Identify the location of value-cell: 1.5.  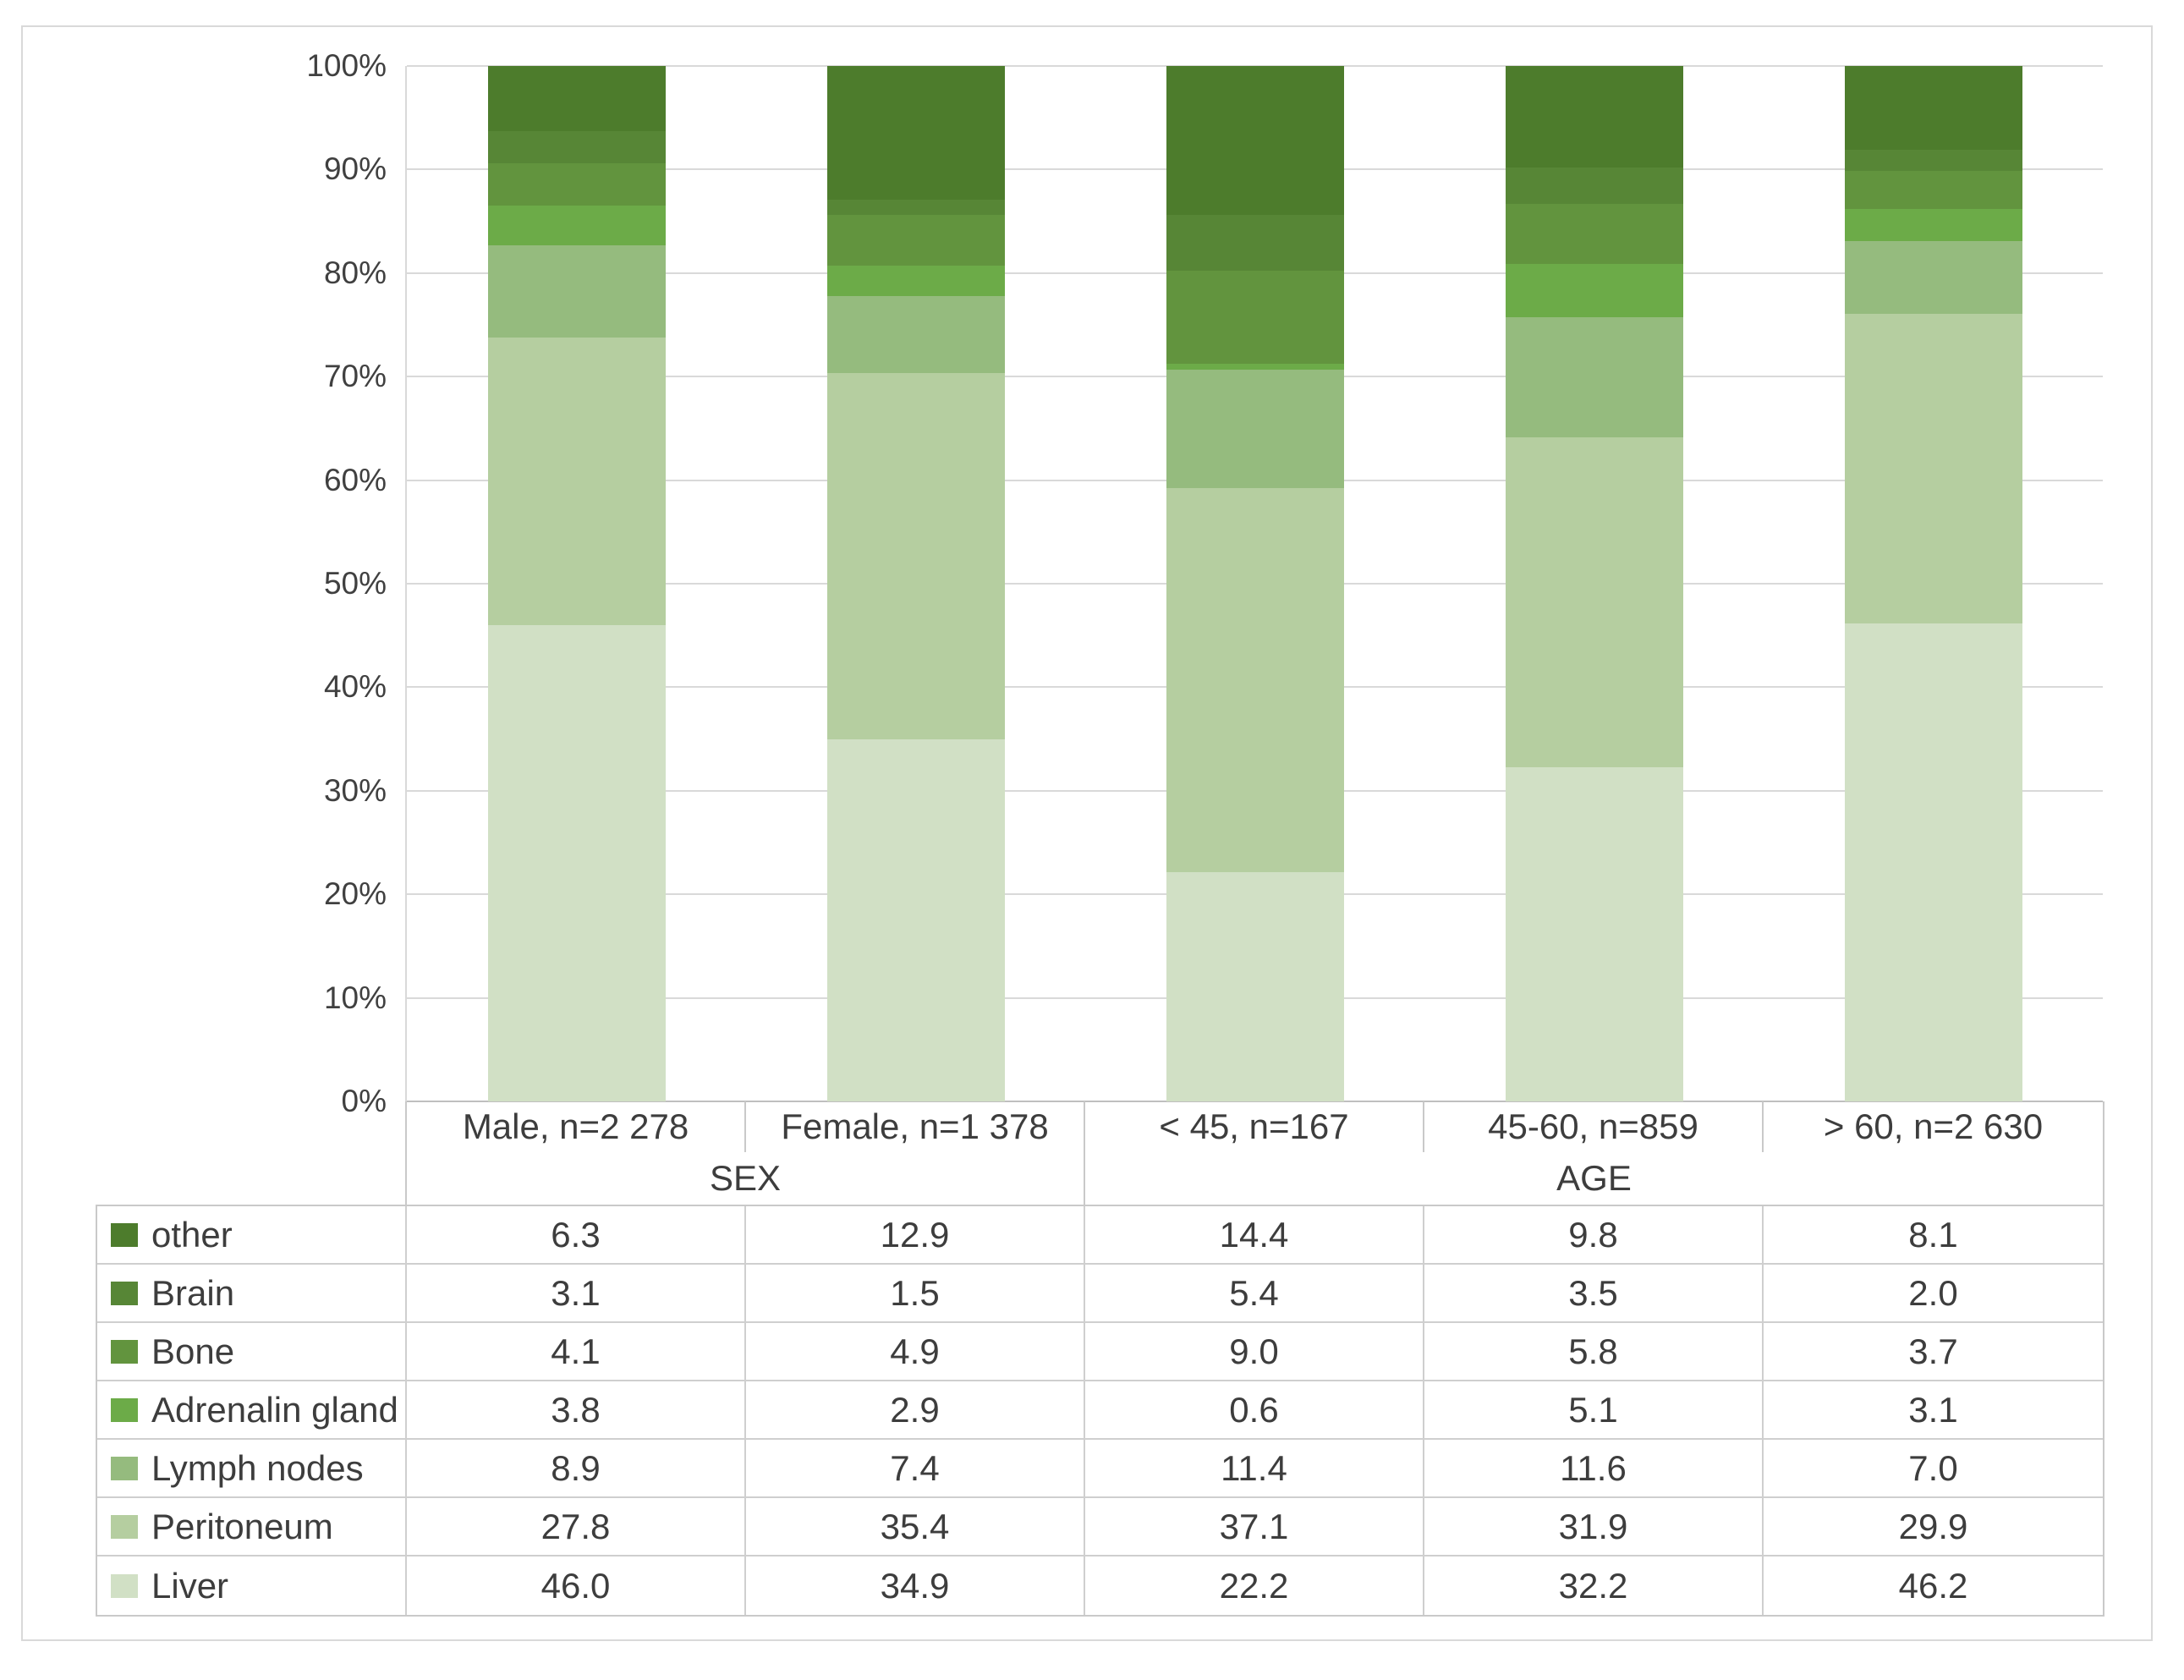
(916, 1294).